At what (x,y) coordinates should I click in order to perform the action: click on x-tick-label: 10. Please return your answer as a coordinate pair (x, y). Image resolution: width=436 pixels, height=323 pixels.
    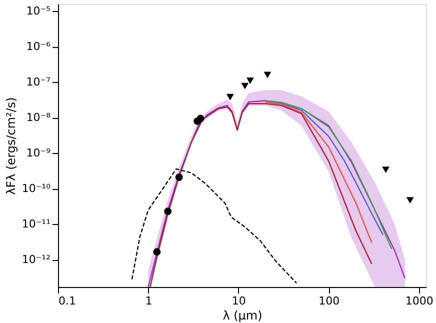
    Looking at the image, I should click on (239, 301).